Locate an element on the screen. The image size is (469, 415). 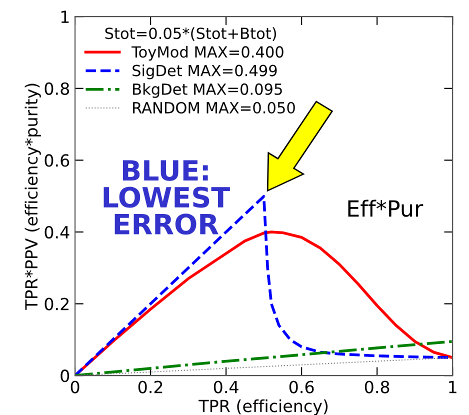
x-tick-label: 0 is located at coordinates (75, 387).